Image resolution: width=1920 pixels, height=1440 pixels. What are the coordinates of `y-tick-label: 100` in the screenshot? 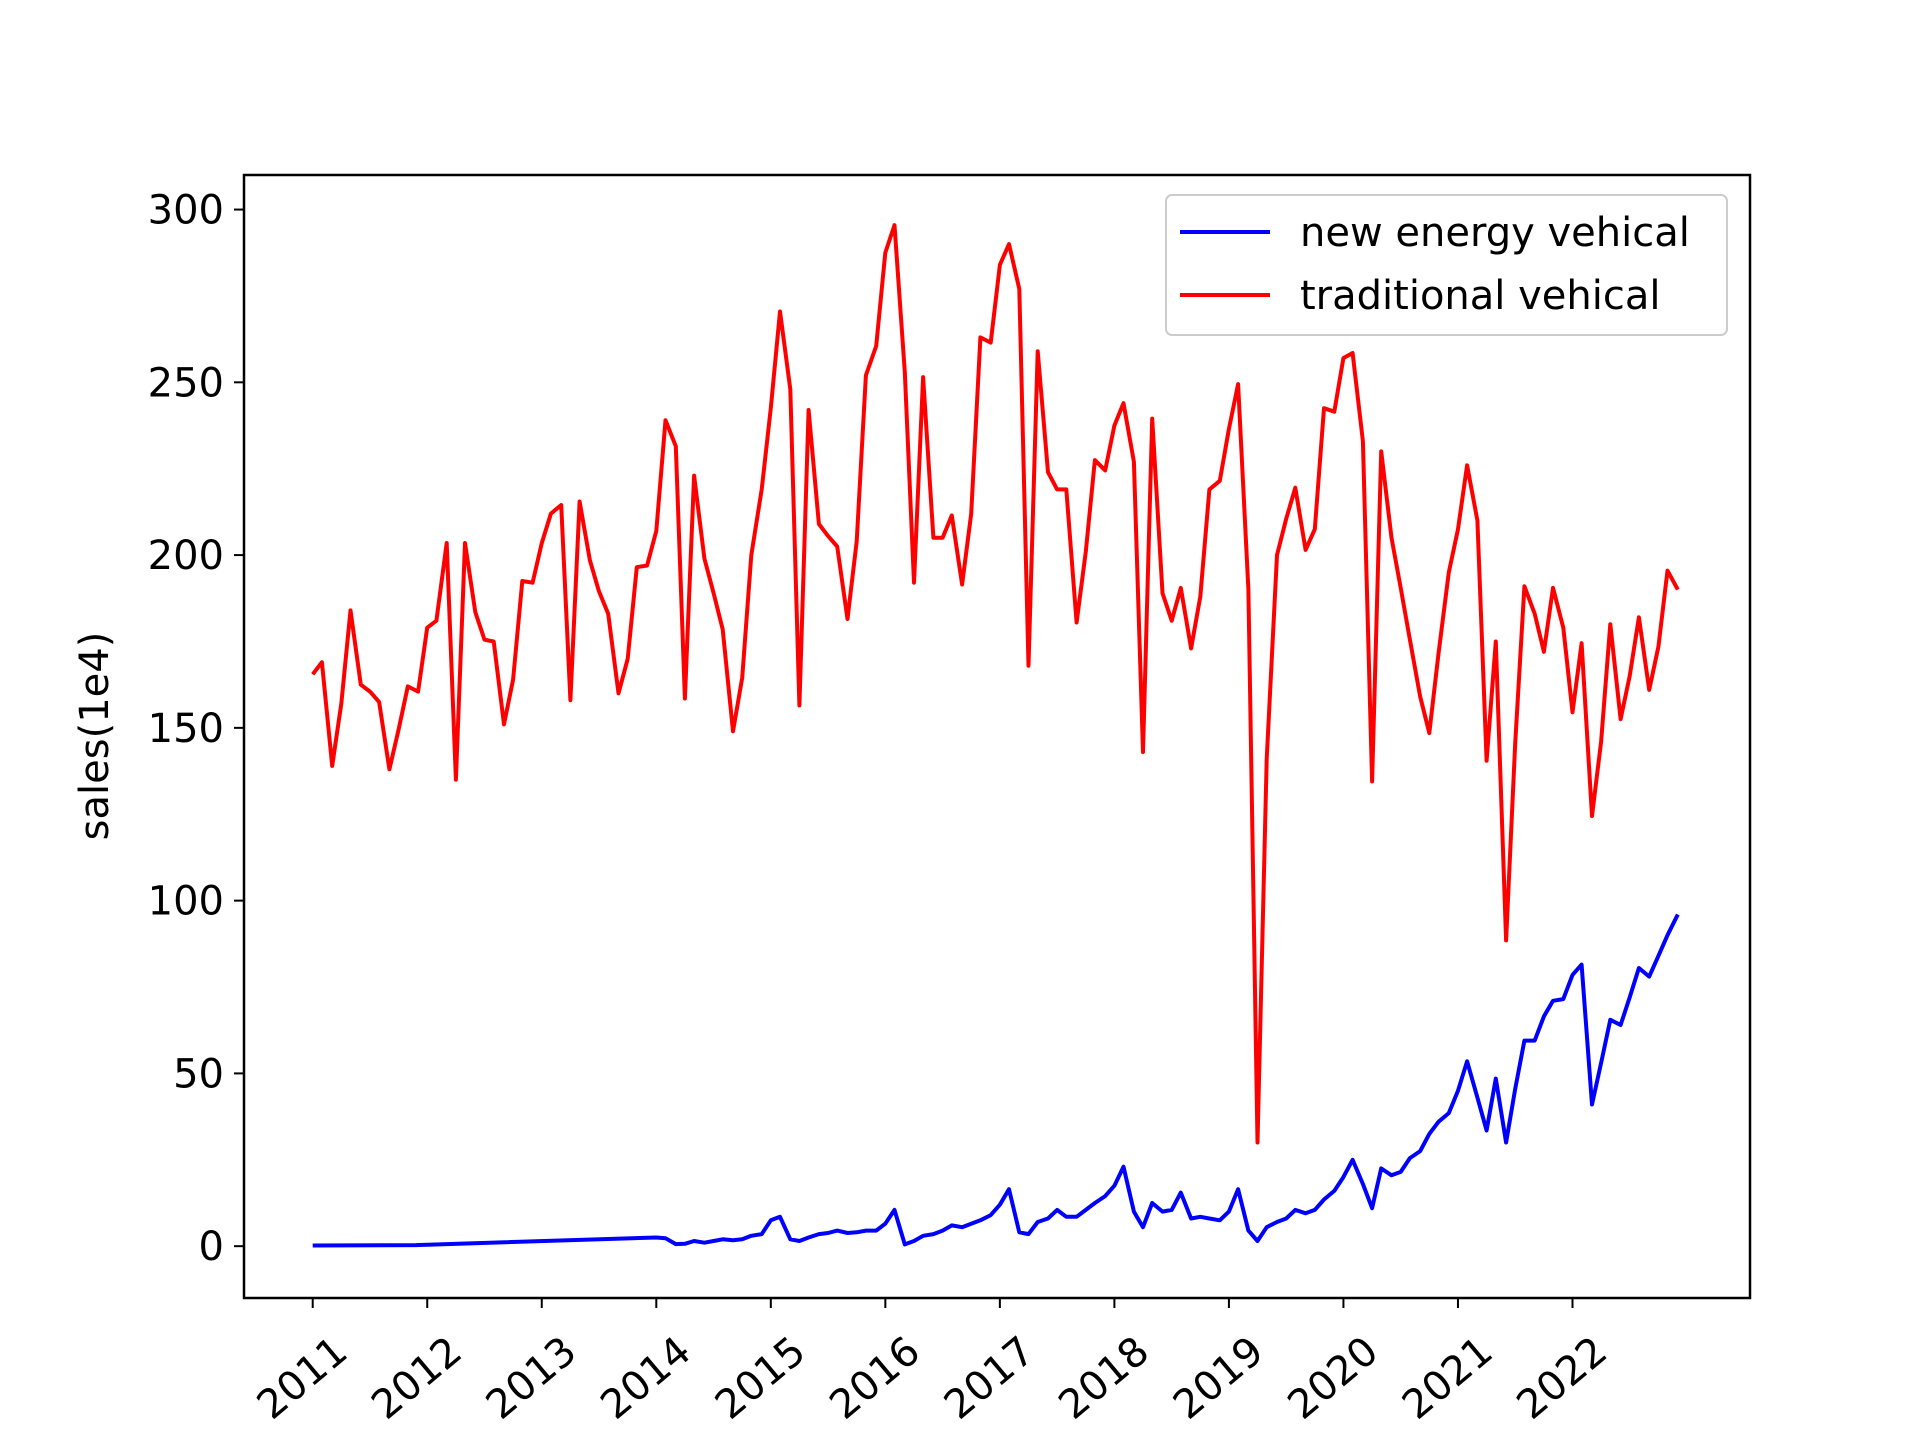 It's located at (186, 902).